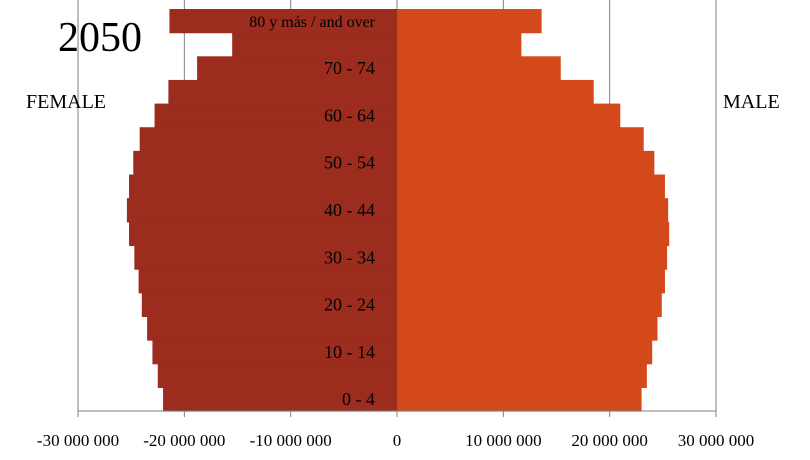 The height and width of the screenshot is (460, 810). Describe the element at coordinates (349, 115) in the screenshot. I see `category-label: 60 - 64` at that location.